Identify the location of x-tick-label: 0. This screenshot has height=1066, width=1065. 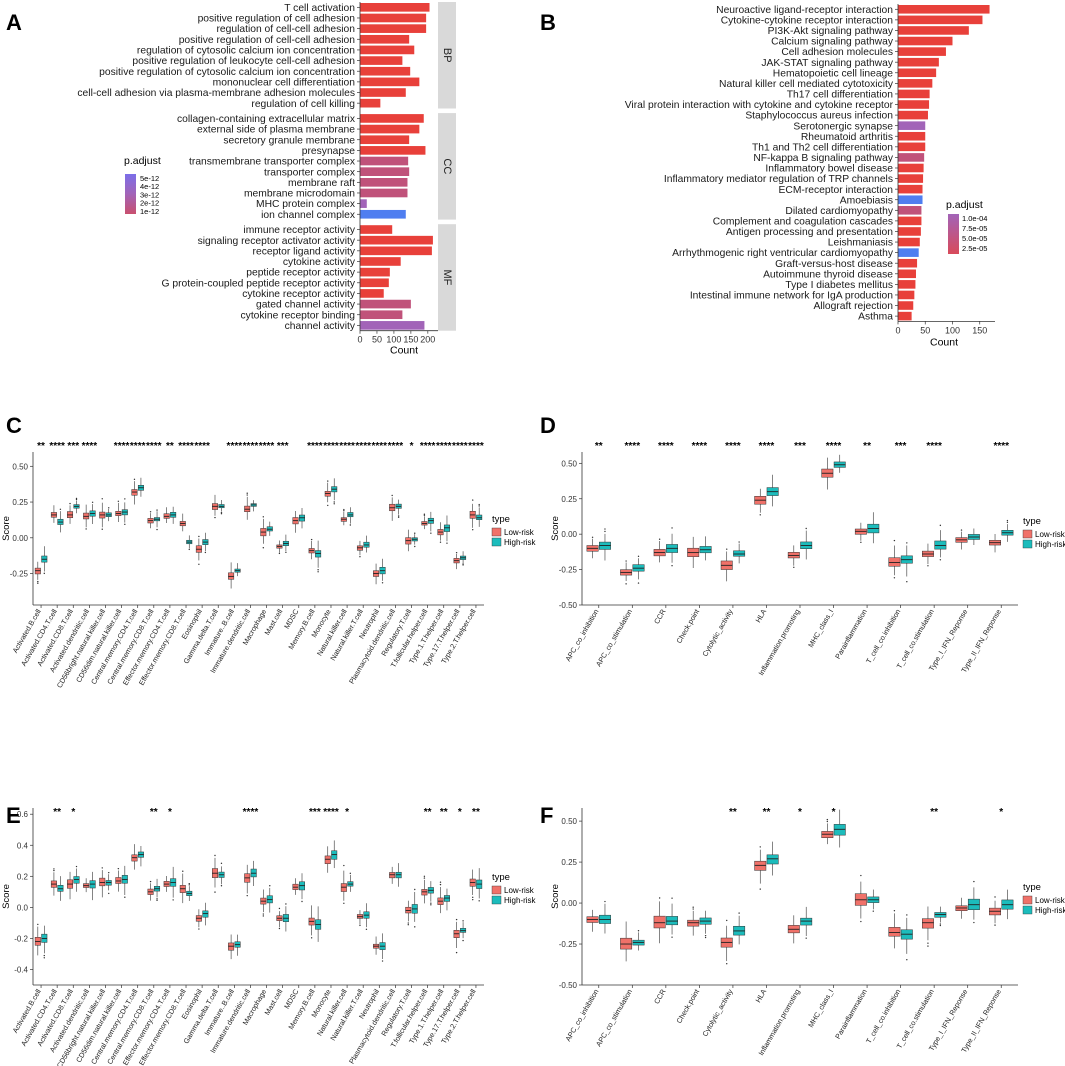
(359, 340).